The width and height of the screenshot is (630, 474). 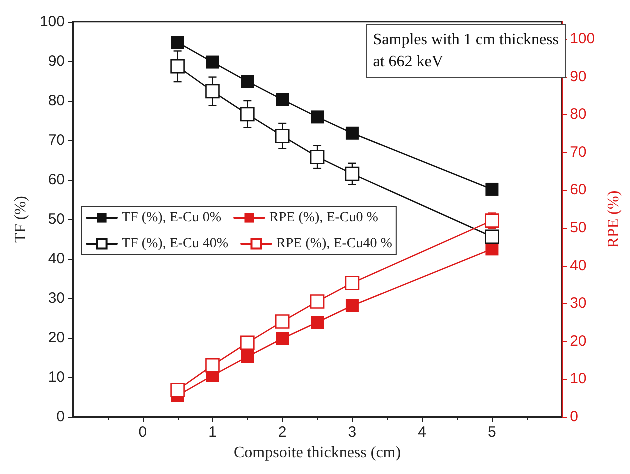 I want to click on legend-label: TF (%), E-Cu 0%, so click(x=172, y=218).